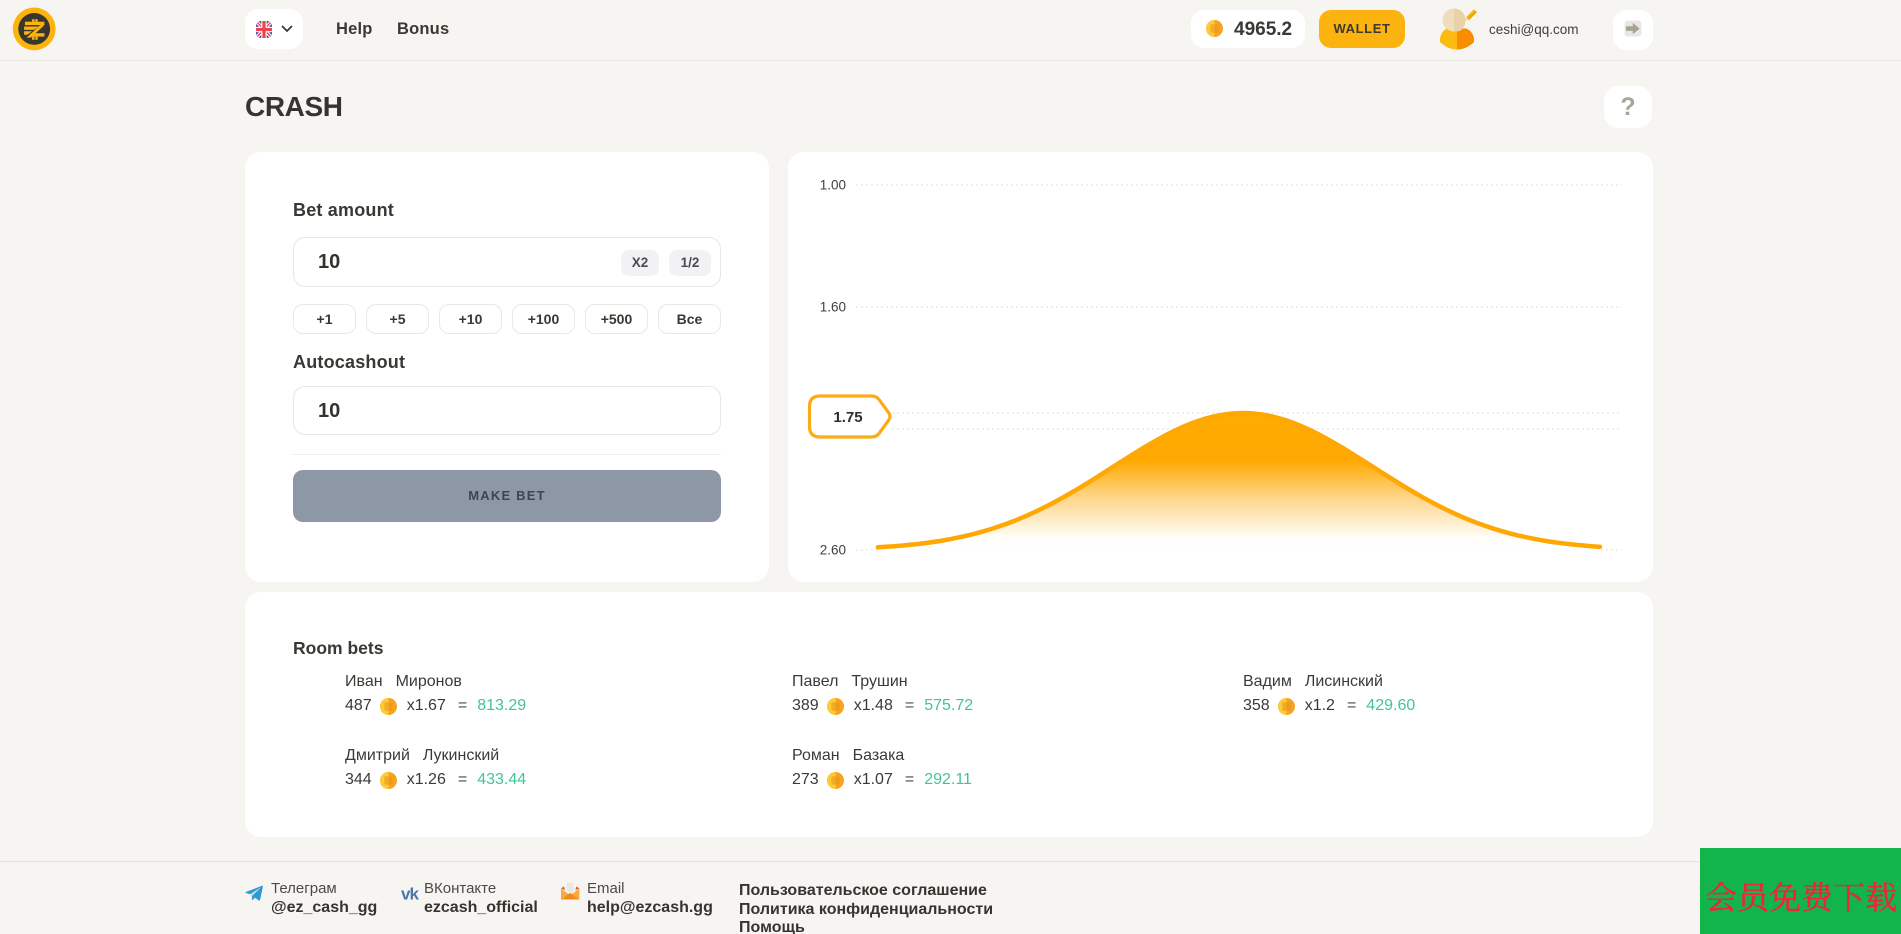  I want to click on svg-text: 1.60, so click(833, 307).